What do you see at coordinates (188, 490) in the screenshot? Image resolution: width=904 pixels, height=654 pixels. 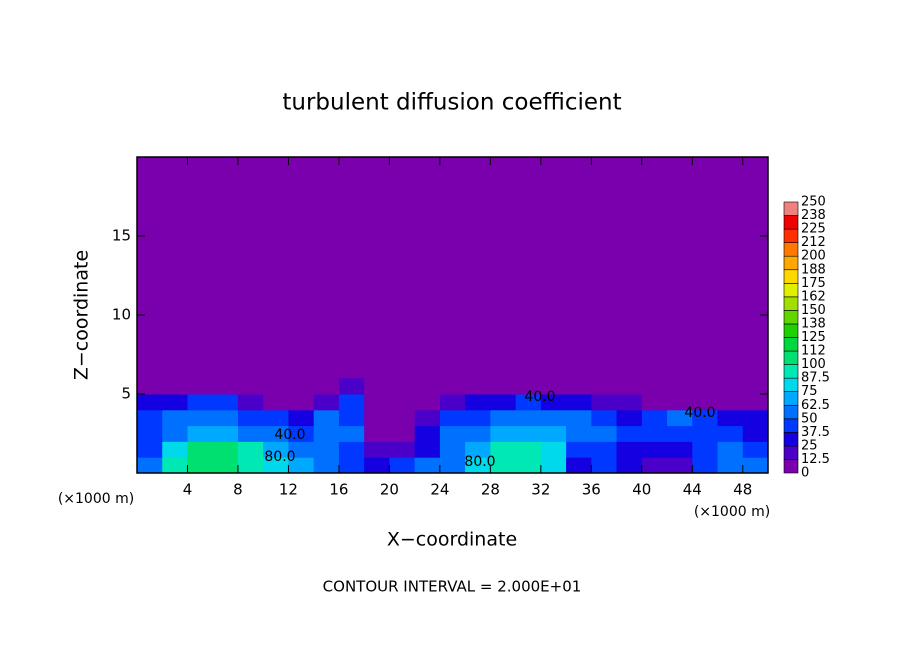 I see `x-tick-label: 4` at bounding box center [188, 490].